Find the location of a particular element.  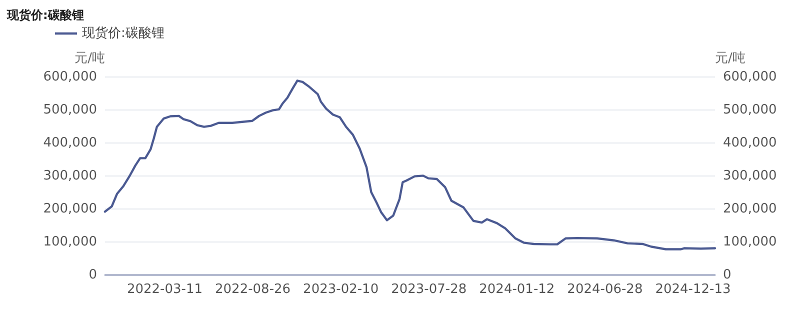

x-tick-label: 2024-01-12 is located at coordinates (517, 289).